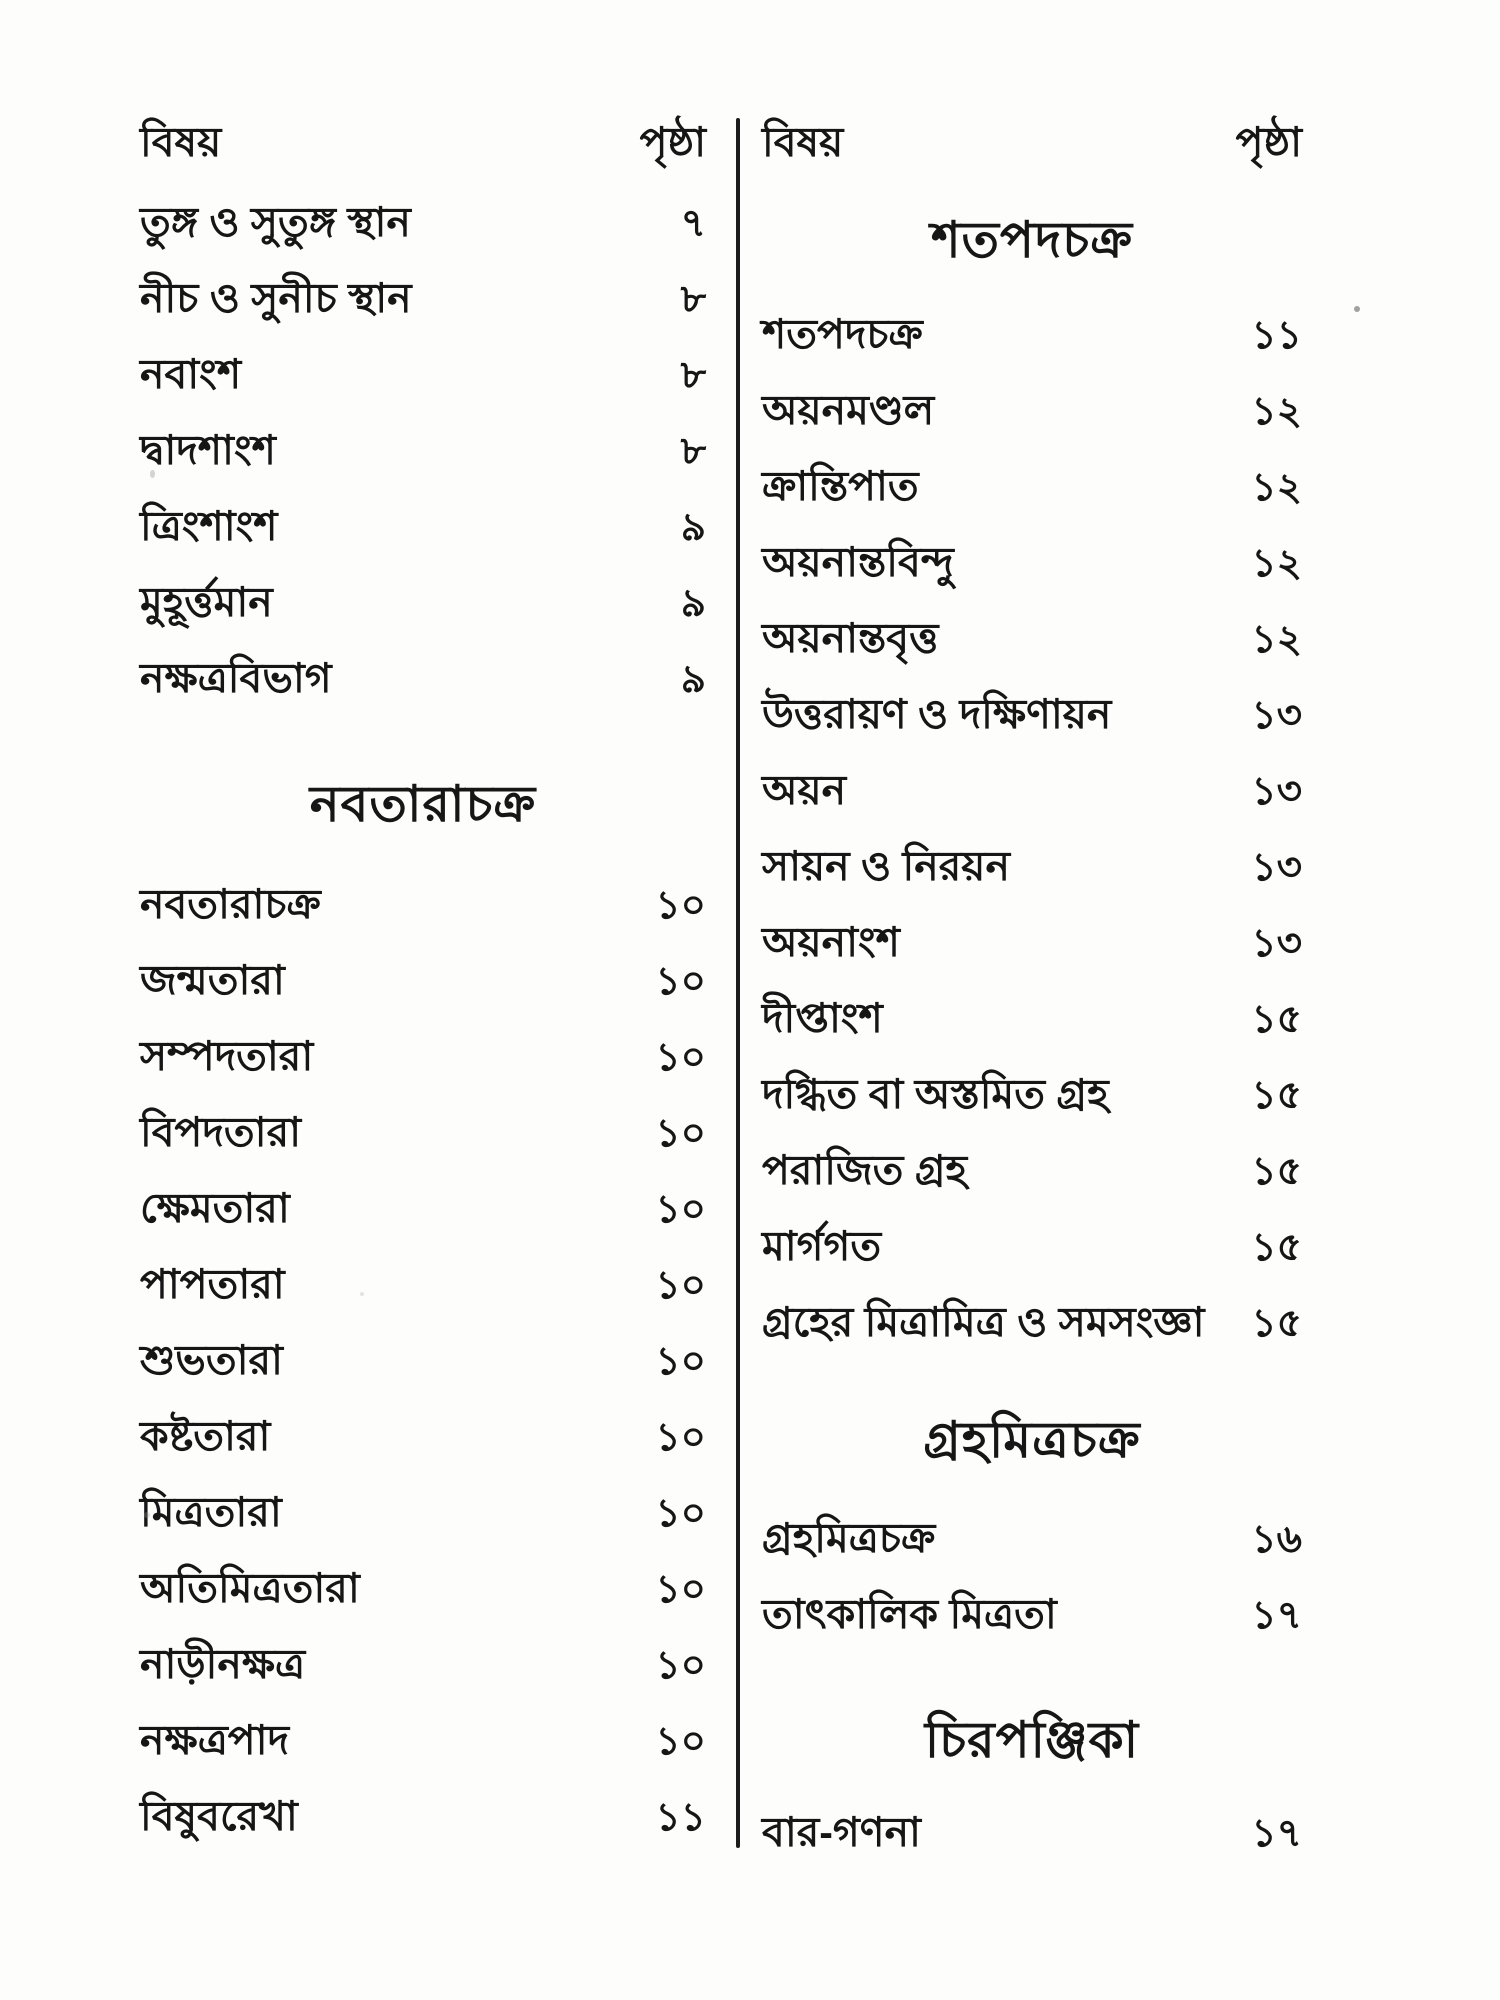 This screenshot has width=1500, height=2000. Describe the element at coordinates (181, 142) in the screenshot. I see `subject-header: বিষয়` at that location.